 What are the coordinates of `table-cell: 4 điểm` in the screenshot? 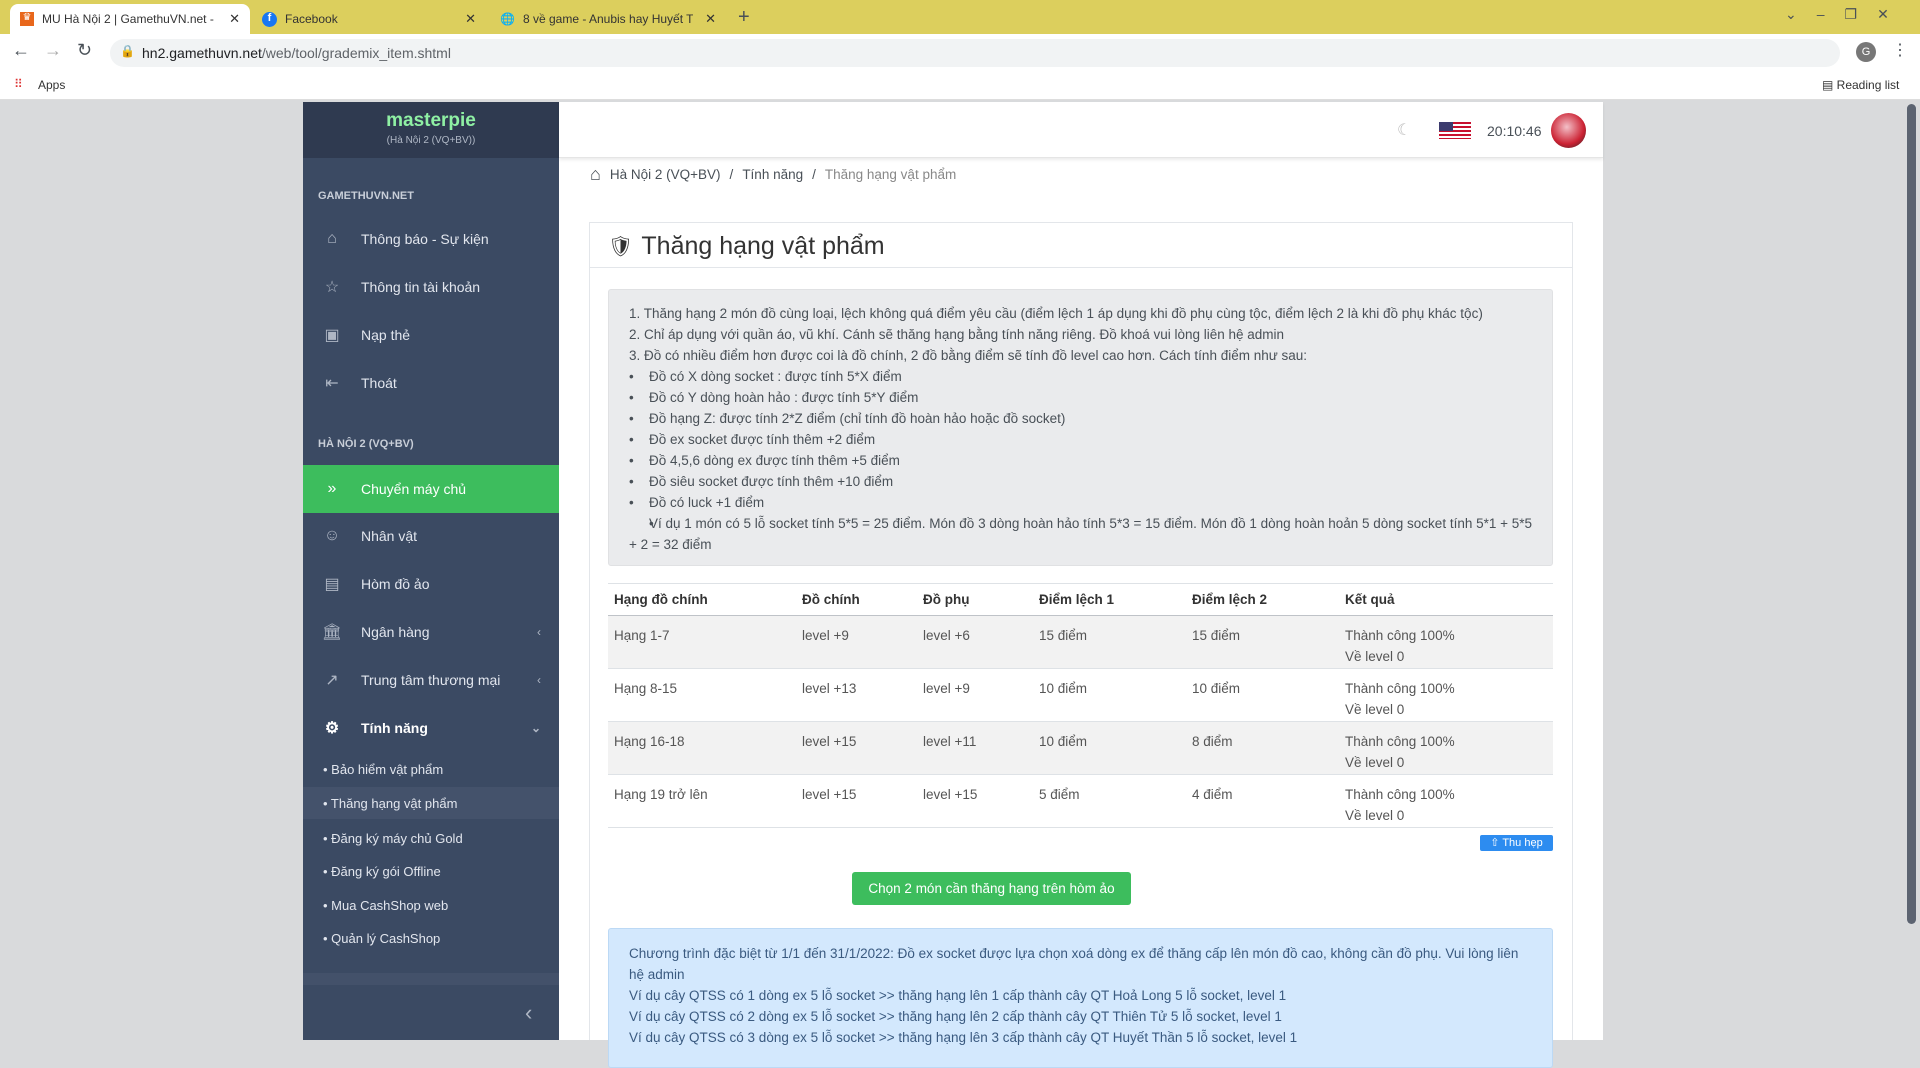 It's located at (1262, 801).